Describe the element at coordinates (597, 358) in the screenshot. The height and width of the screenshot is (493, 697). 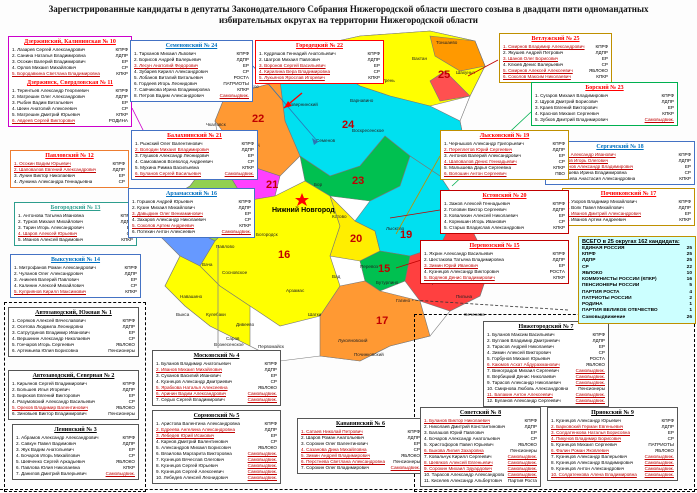
I see `candidate-party: РОСТА` at that location.